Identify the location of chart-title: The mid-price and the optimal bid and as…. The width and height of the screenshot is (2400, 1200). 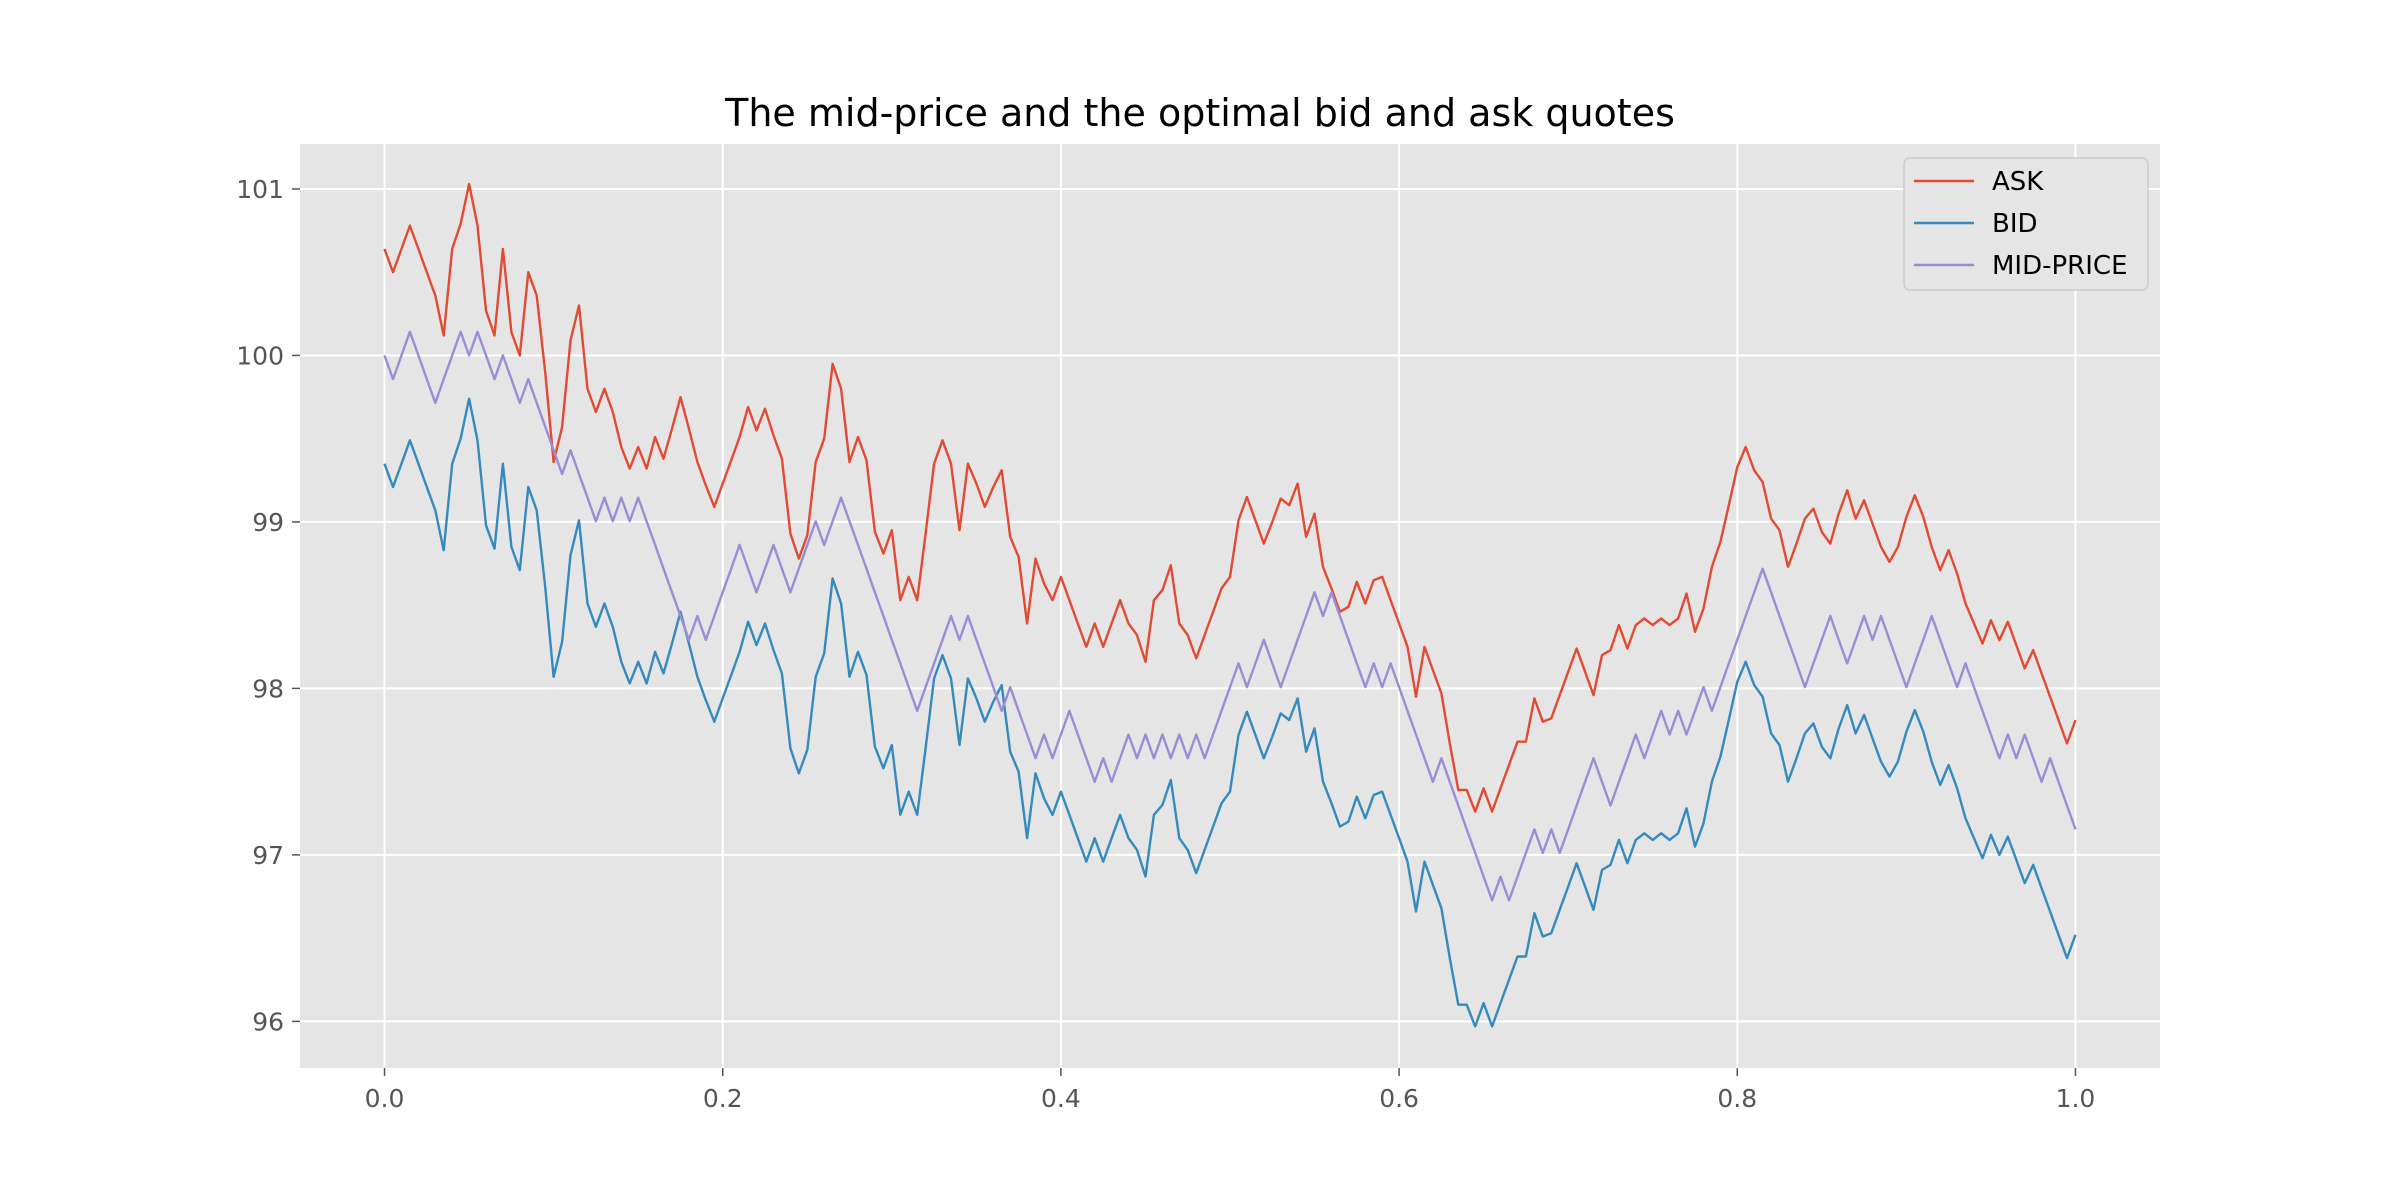
(1199, 113).